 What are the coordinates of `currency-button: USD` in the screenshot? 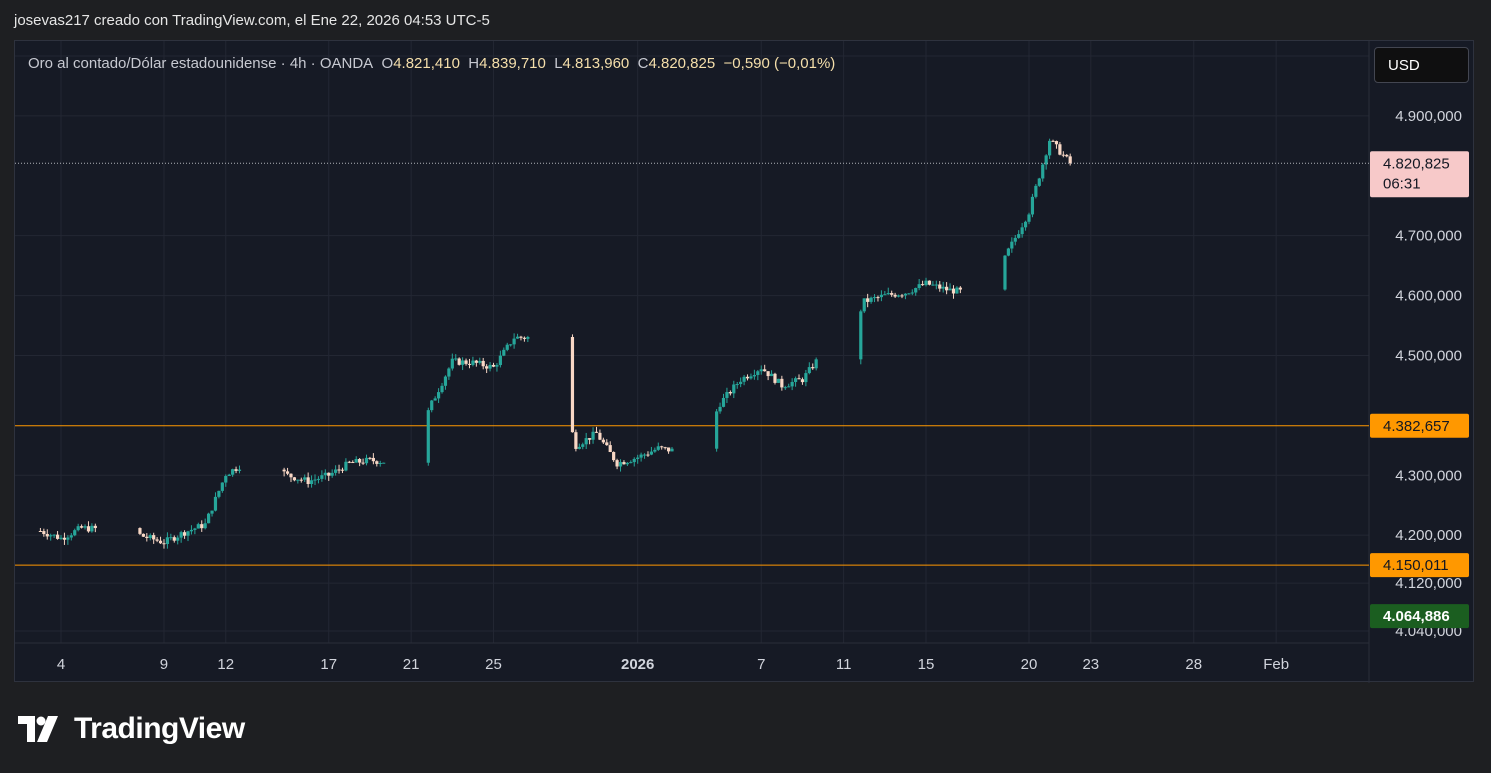 It's located at (1421, 65).